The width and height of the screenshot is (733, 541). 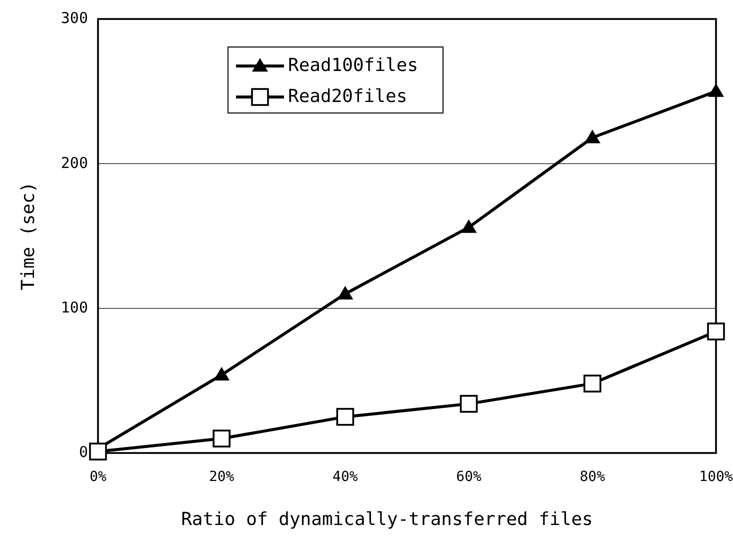 What do you see at coordinates (345, 477) in the screenshot?
I see `x-tick-label: 40%` at bounding box center [345, 477].